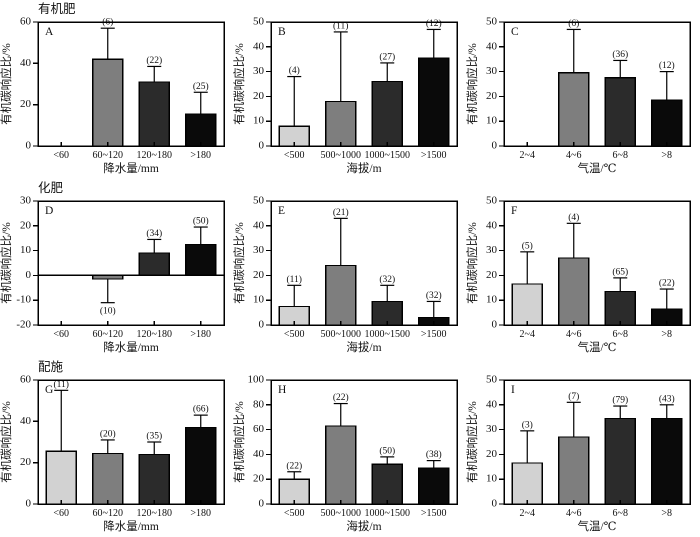 This screenshot has height=537, width=700. What do you see at coordinates (23, 325) in the screenshot?
I see `y-tick-label: -20` at bounding box center [23, 325].